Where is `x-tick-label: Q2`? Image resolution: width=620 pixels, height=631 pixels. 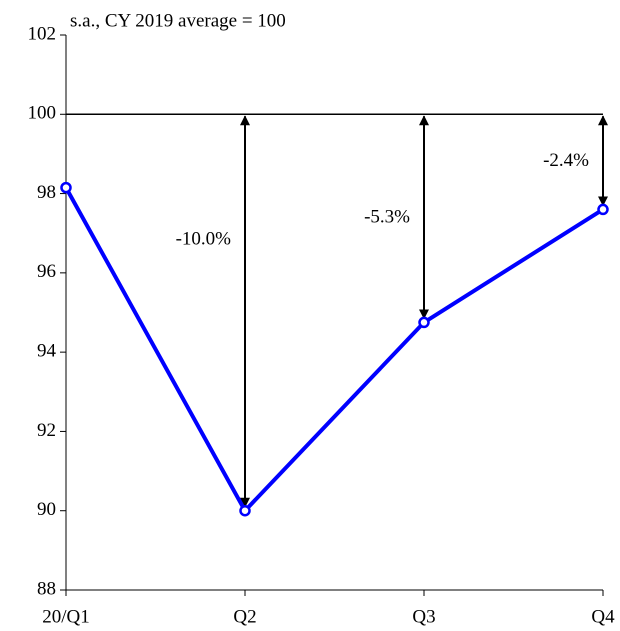 x-tick-label: Q2 is located at coordinates (244, 616).